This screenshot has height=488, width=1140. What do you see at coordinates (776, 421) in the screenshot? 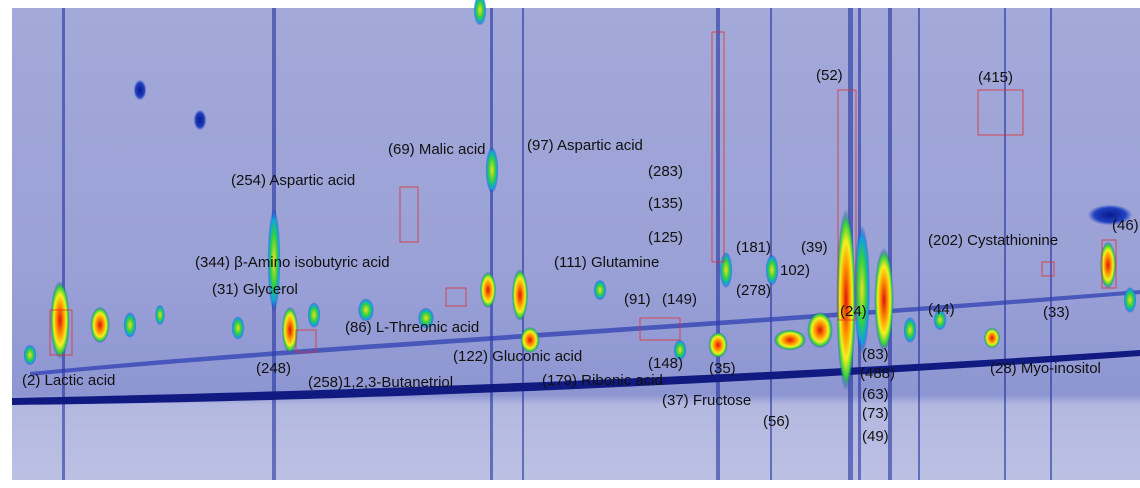
I see `peak-label: (56)` at bounding box center [776, 421].